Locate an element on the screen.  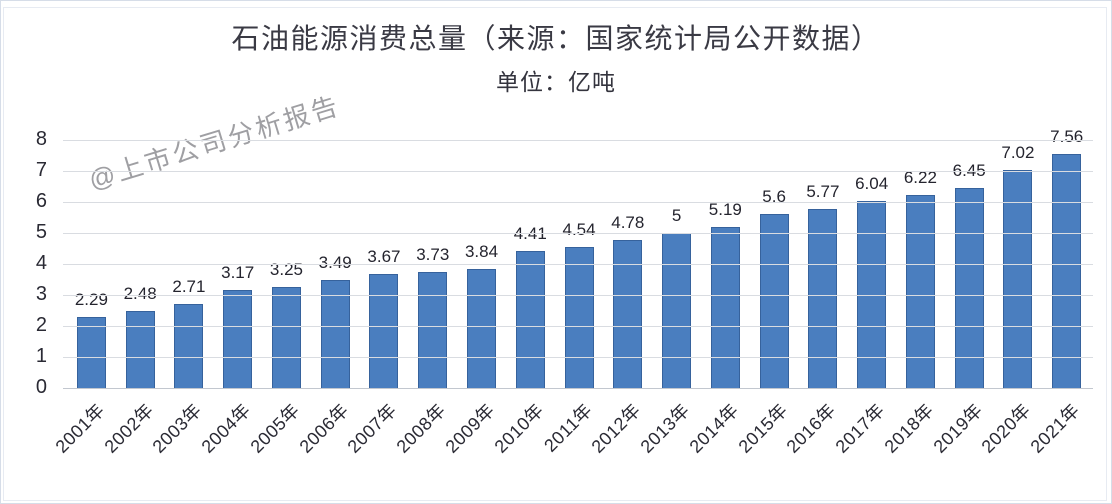
bar-group: 3.67 2007年 is located at coordinates (376, 298).